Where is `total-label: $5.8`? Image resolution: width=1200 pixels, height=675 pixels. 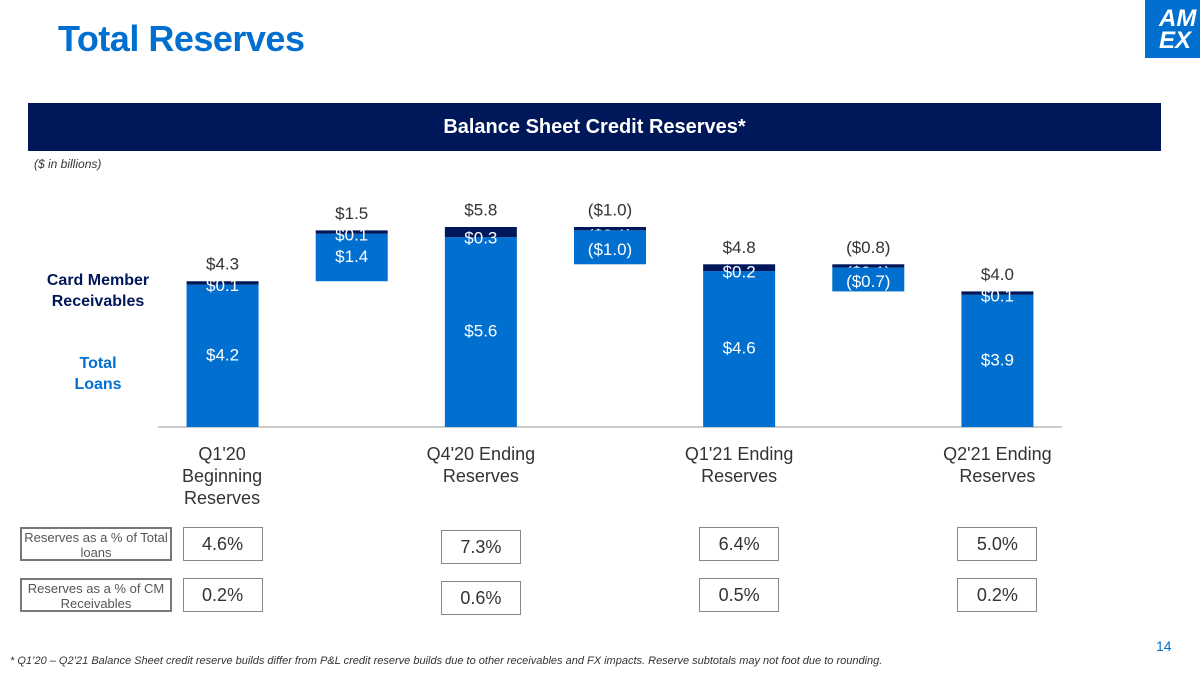 total-label: $5.8 is located at coordinates (480, 209).